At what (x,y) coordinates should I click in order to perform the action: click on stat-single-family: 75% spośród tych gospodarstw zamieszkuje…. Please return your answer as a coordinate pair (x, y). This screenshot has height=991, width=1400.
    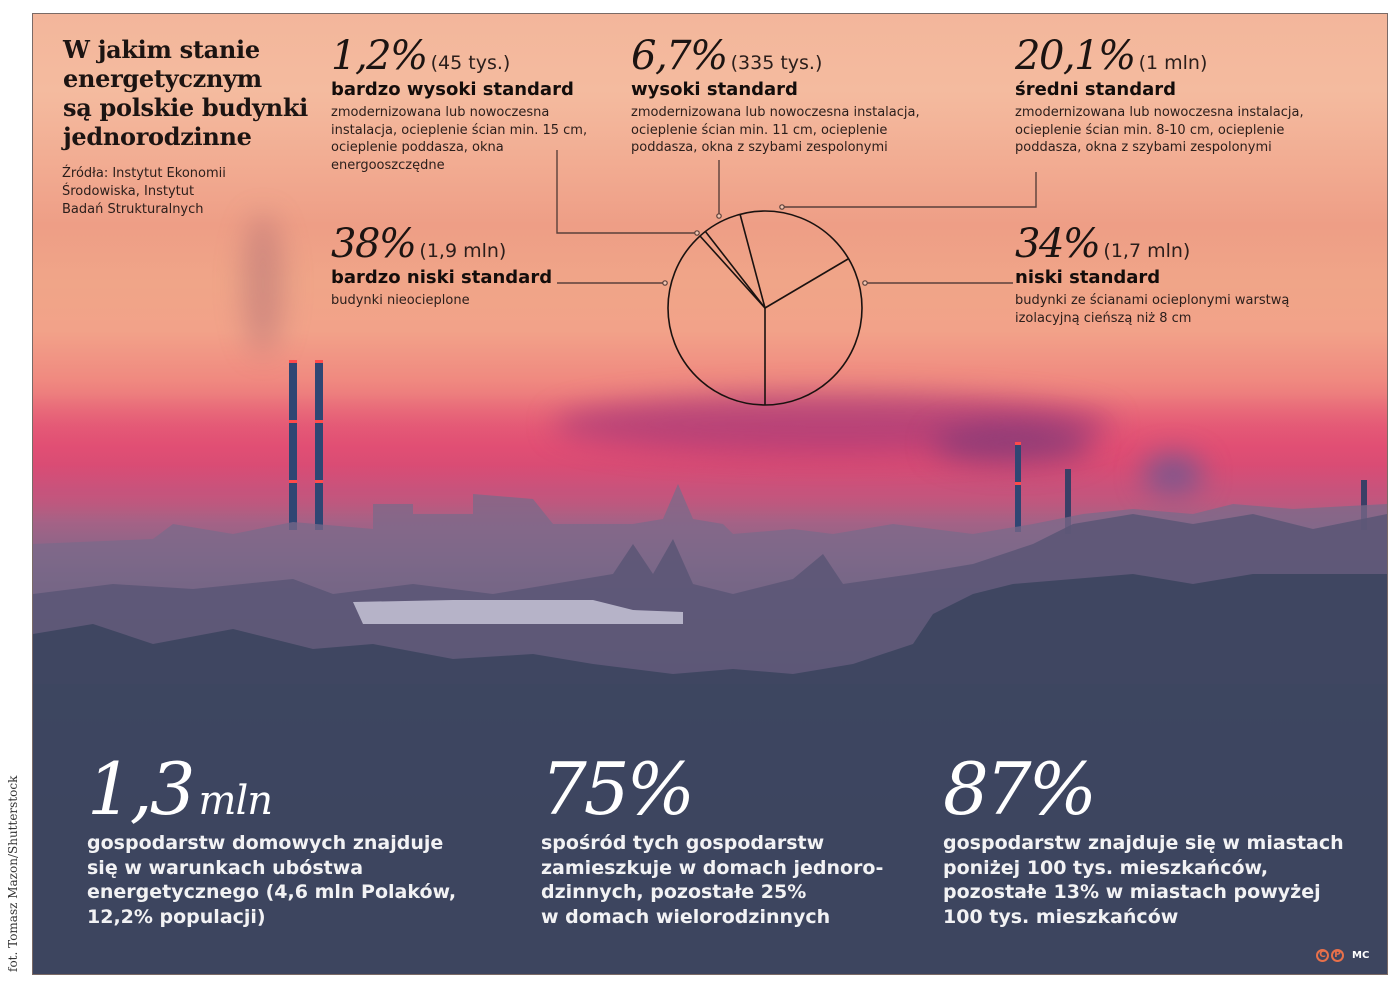
    Looking at the image, I should click on (712, 840).